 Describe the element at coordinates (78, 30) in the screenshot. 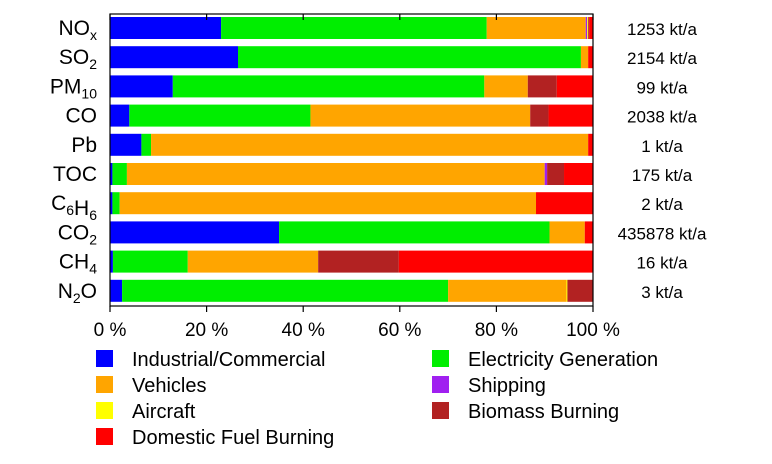

I see `category-label: NOx` at that location.